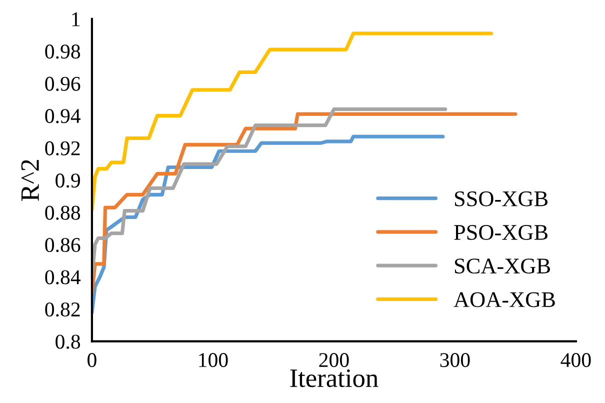  I want to click on x-axis-title: Iteration, so click(334, 378).